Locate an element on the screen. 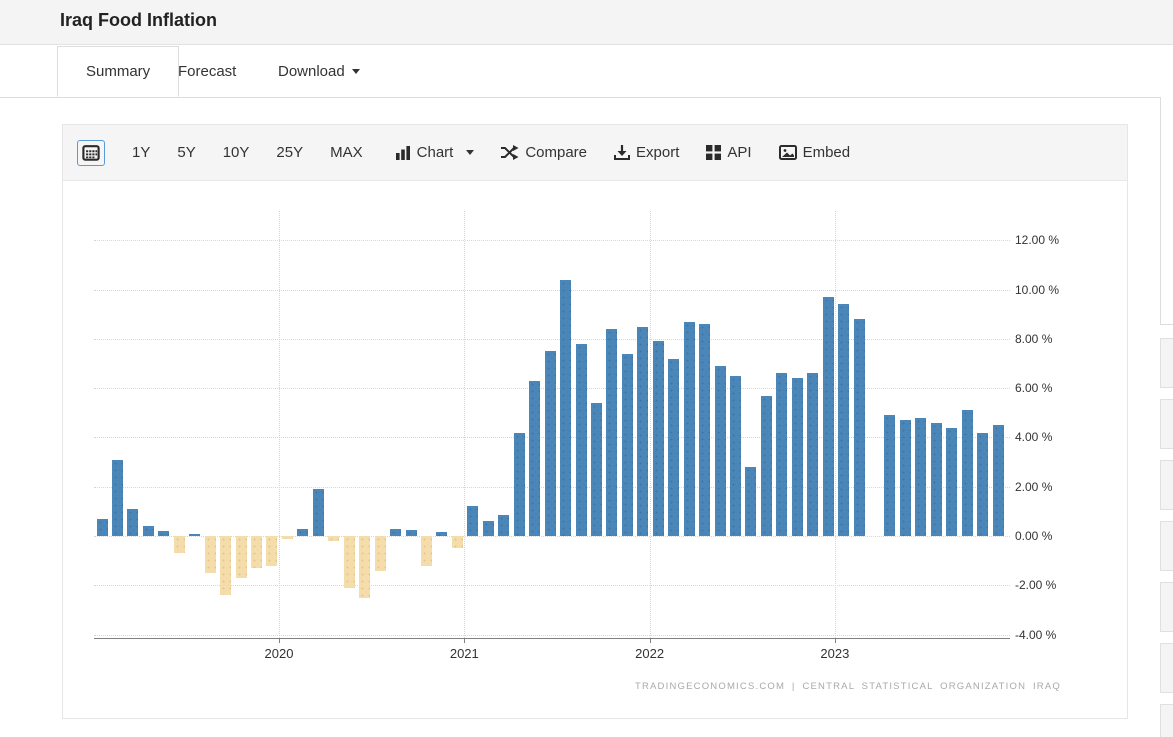  compare-button: Compare is located at coordinates (544, 152).